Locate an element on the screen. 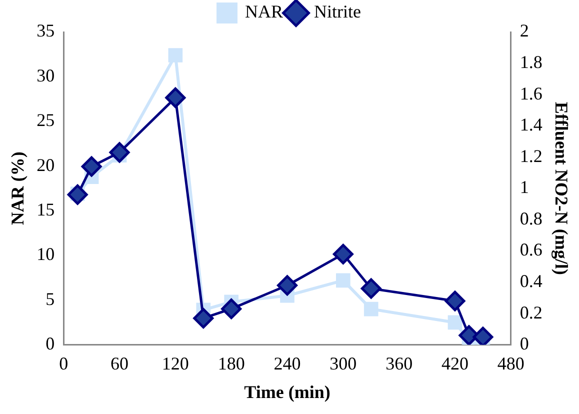  y2-tick-label: 0.8 is located at coordinates (531, 218).